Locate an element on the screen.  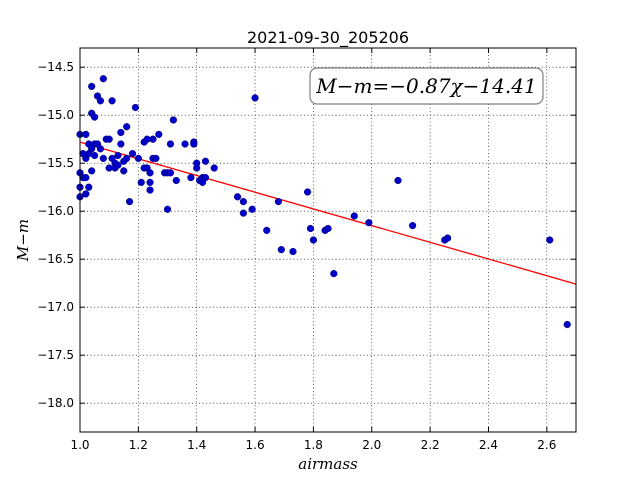
x-tick-label: 1.6 is located at coordinates (255, 445).